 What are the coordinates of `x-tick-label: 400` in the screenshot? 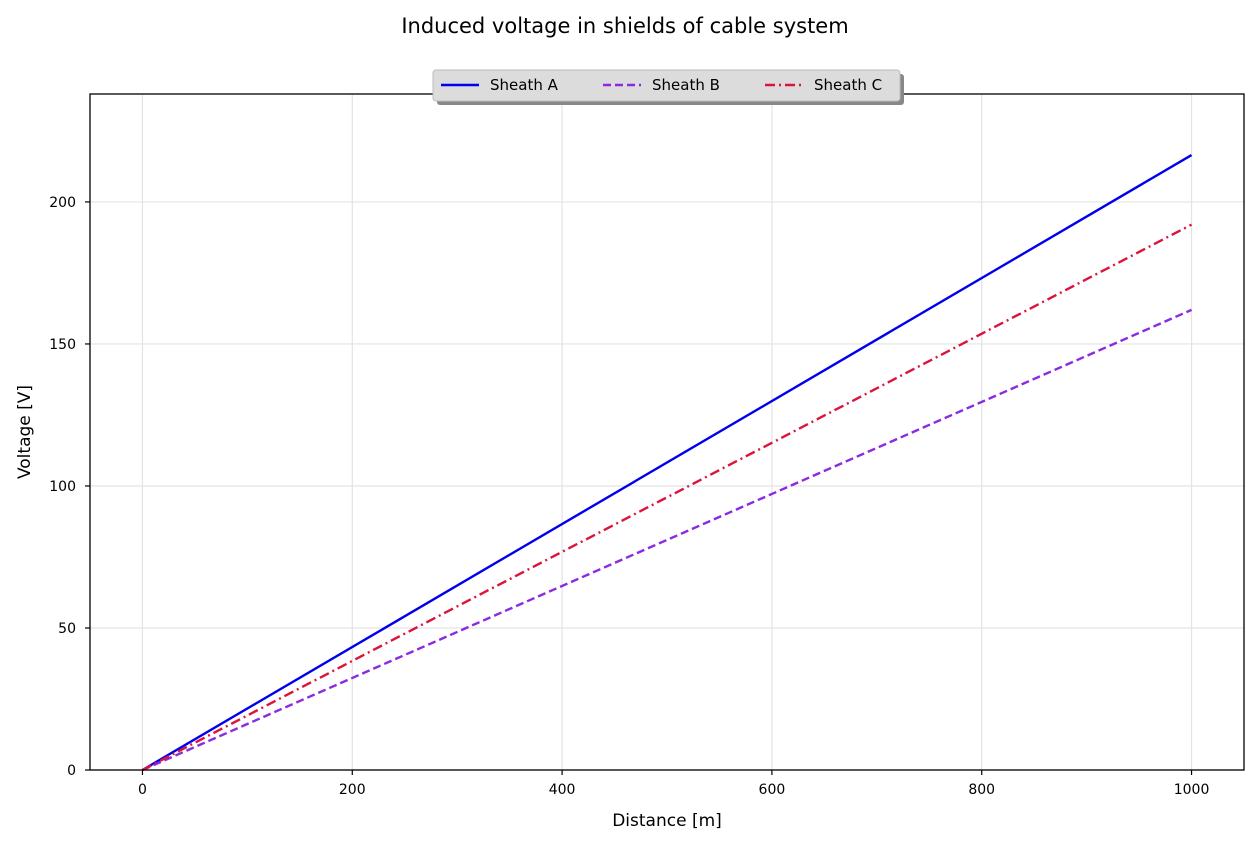 It's located at (562, 790).